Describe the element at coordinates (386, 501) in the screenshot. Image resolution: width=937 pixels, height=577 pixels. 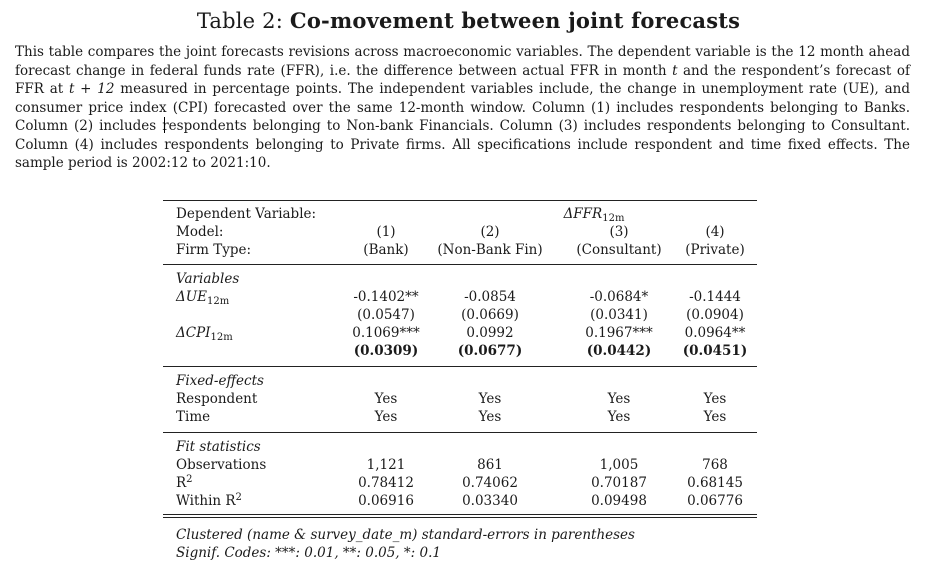
I see `within-r2-1: 0.06916` at that location.